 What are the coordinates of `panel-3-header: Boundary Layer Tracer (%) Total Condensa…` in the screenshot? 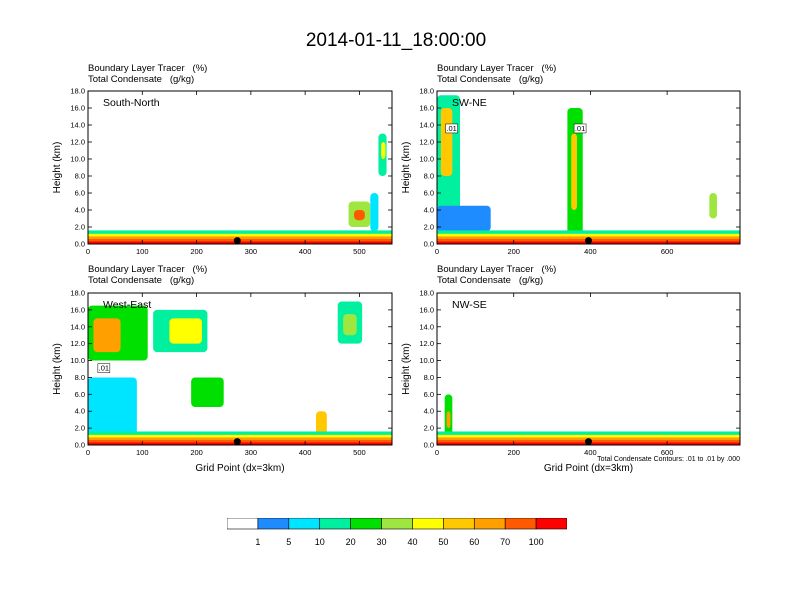 It's located at (148, 275).